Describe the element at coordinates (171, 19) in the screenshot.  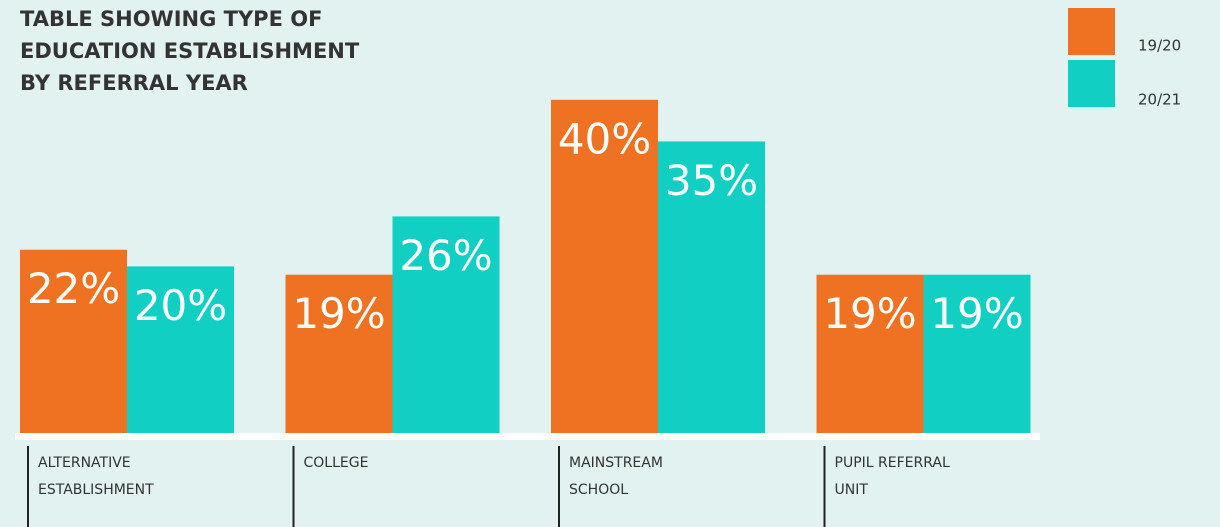
I see `chart-title: TABLE SHOWING TYPE OF` at that location.